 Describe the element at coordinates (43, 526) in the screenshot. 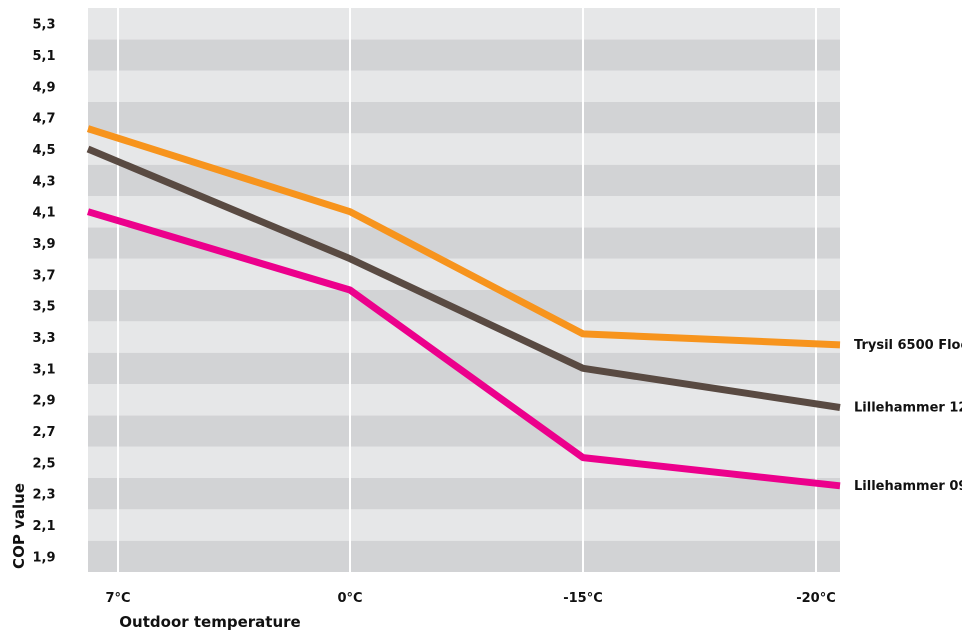

I see `y-tick-label: 2,1` at that location.